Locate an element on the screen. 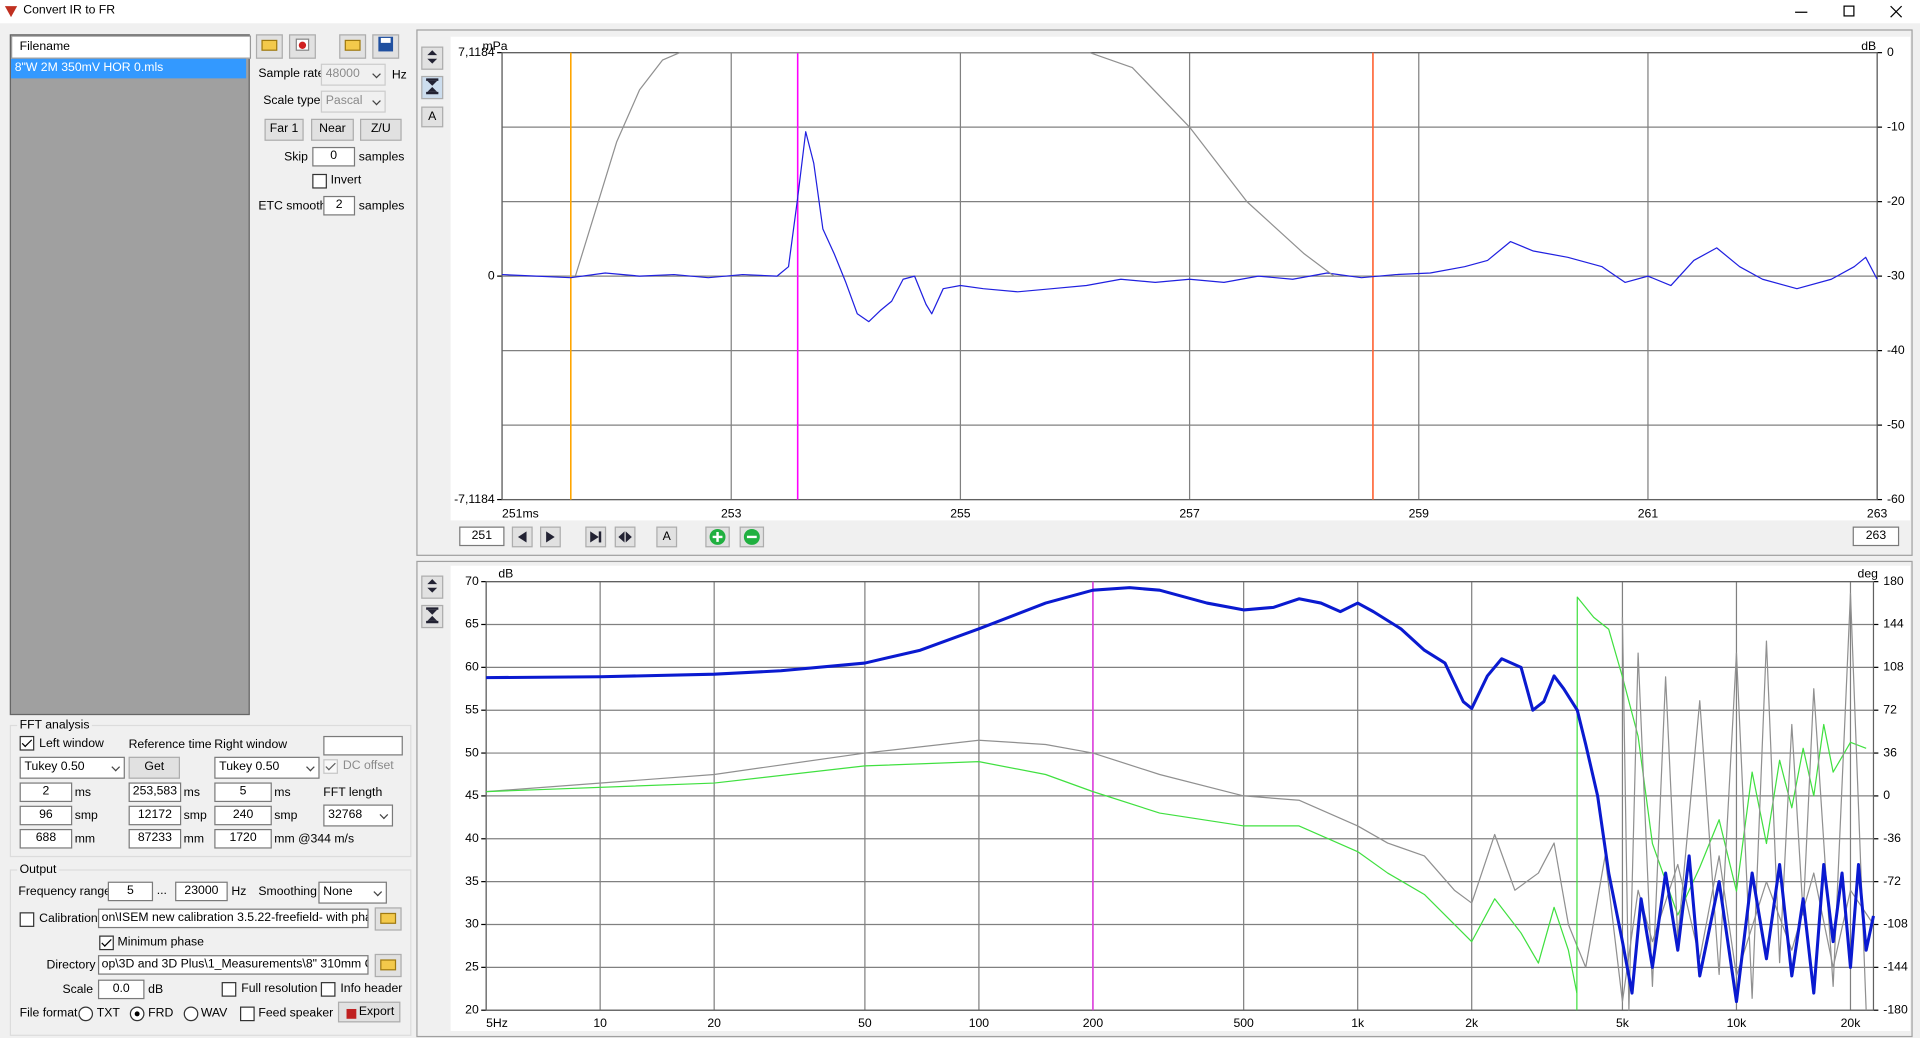 The width and height of the screenshot is (1920, 1038). left-window-checkbox is located at coordinates (27, 743).